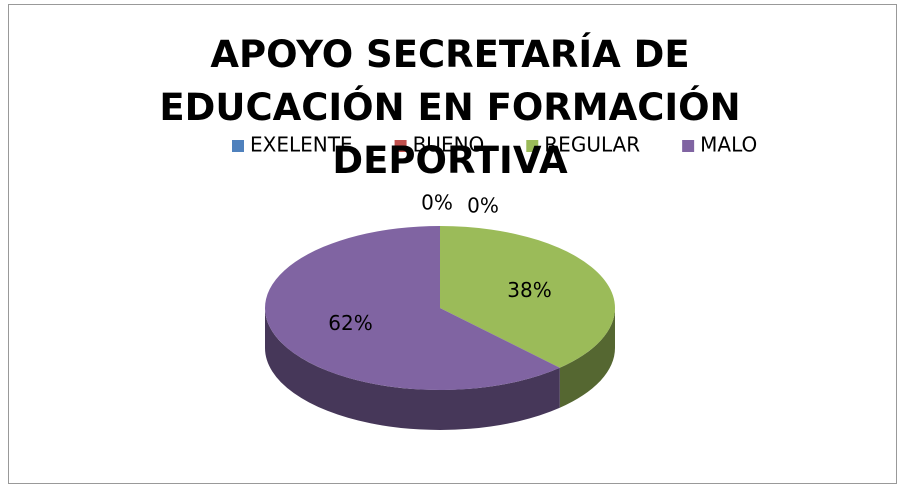 This screenshot has height=487, width=899. Describe the element at coordinates (529, 290) in the screenshot. I see `data-label: 38%` at that location.